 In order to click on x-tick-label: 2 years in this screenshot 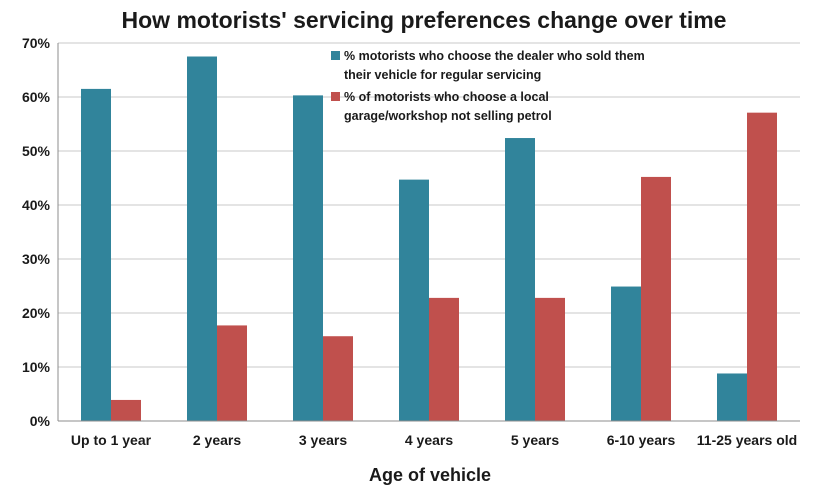, I will do `click(217, 440)`.